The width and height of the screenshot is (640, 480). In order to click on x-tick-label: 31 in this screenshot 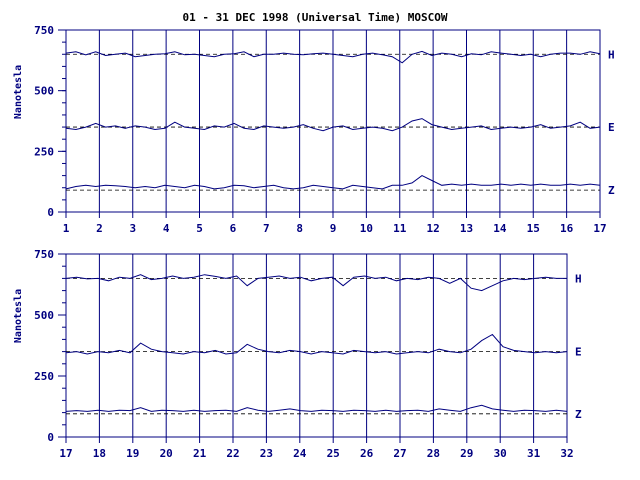, I will do `click(534, 453)`.